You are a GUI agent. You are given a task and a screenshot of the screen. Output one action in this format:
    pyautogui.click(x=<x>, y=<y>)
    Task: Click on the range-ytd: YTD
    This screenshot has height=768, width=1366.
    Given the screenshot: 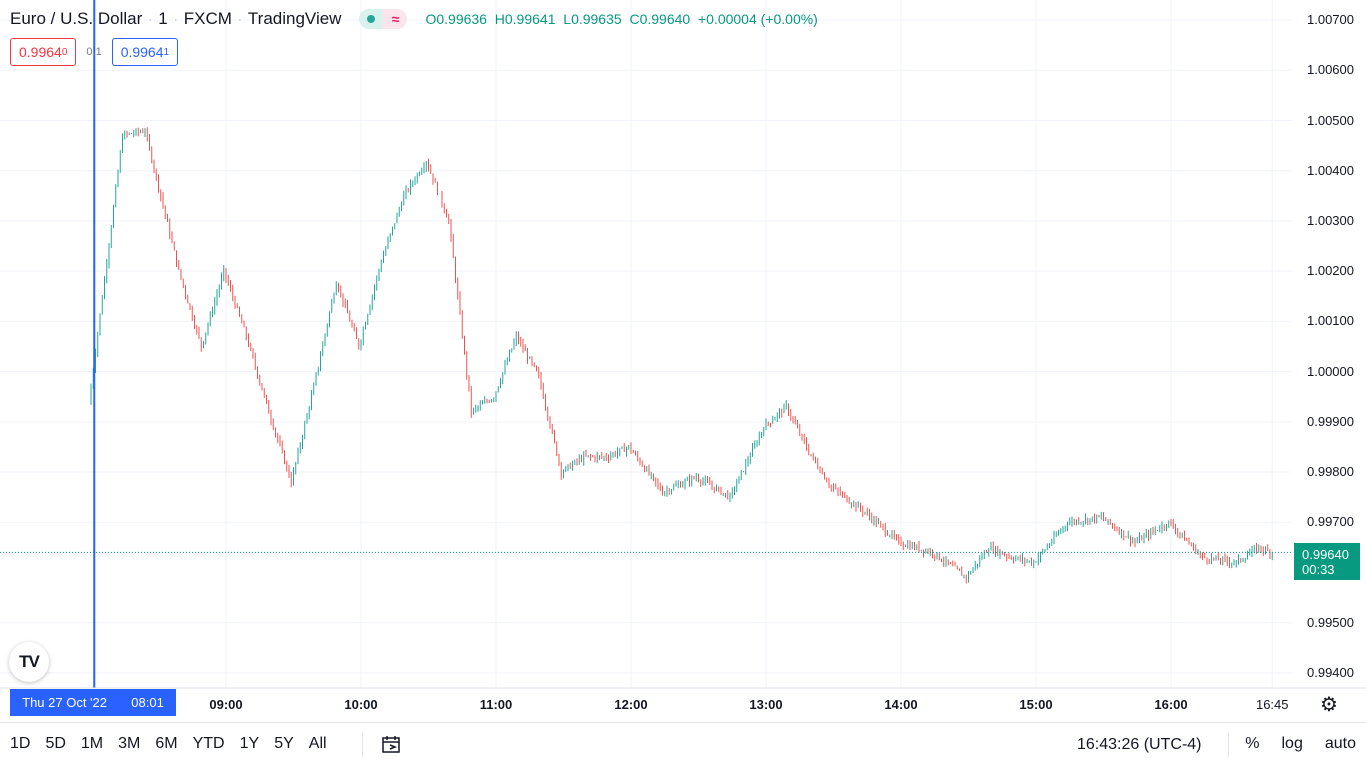 What is the action you would take?
    pyautogui.click(x=208, y=743)
    